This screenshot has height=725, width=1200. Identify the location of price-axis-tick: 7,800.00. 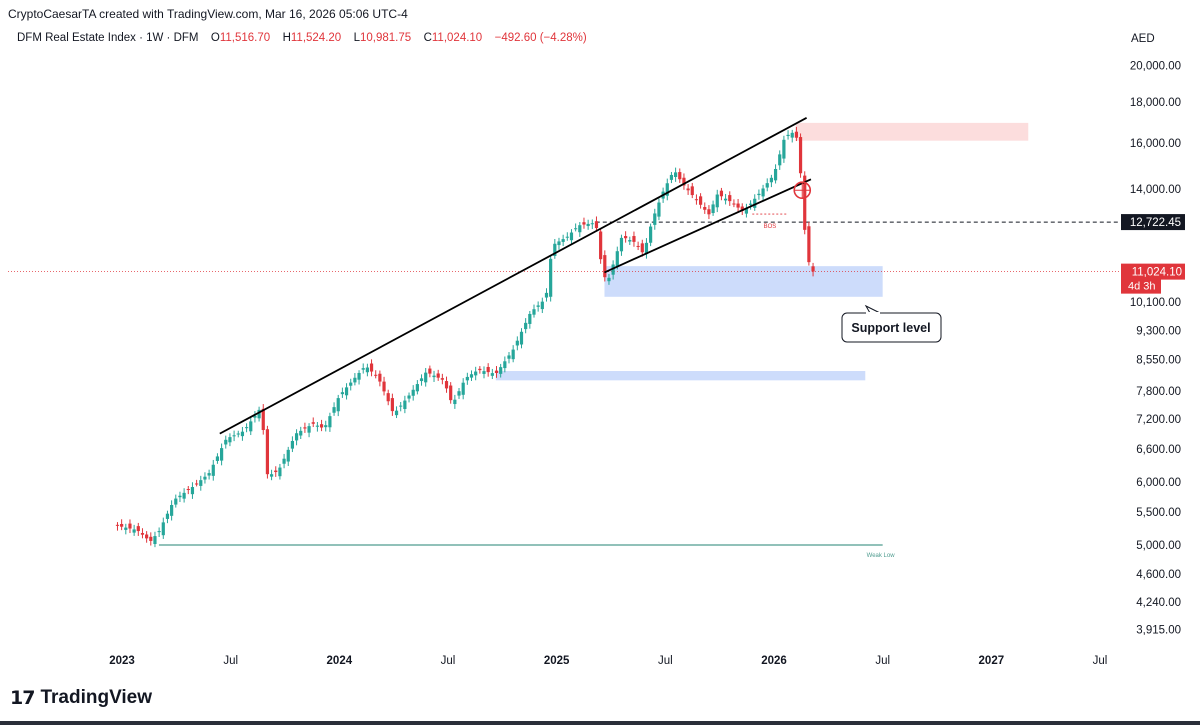
(1158, 392).